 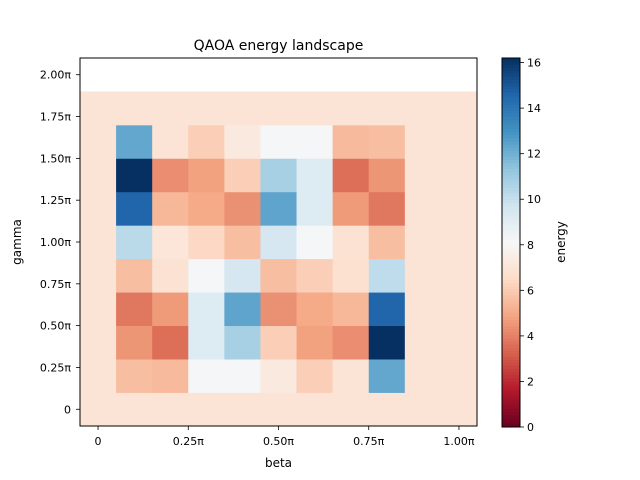 What do you see at coordinates (278, 441) in the screenshot?
I see `x-tick-label: 0.50π` at bounding box center [278, 441].